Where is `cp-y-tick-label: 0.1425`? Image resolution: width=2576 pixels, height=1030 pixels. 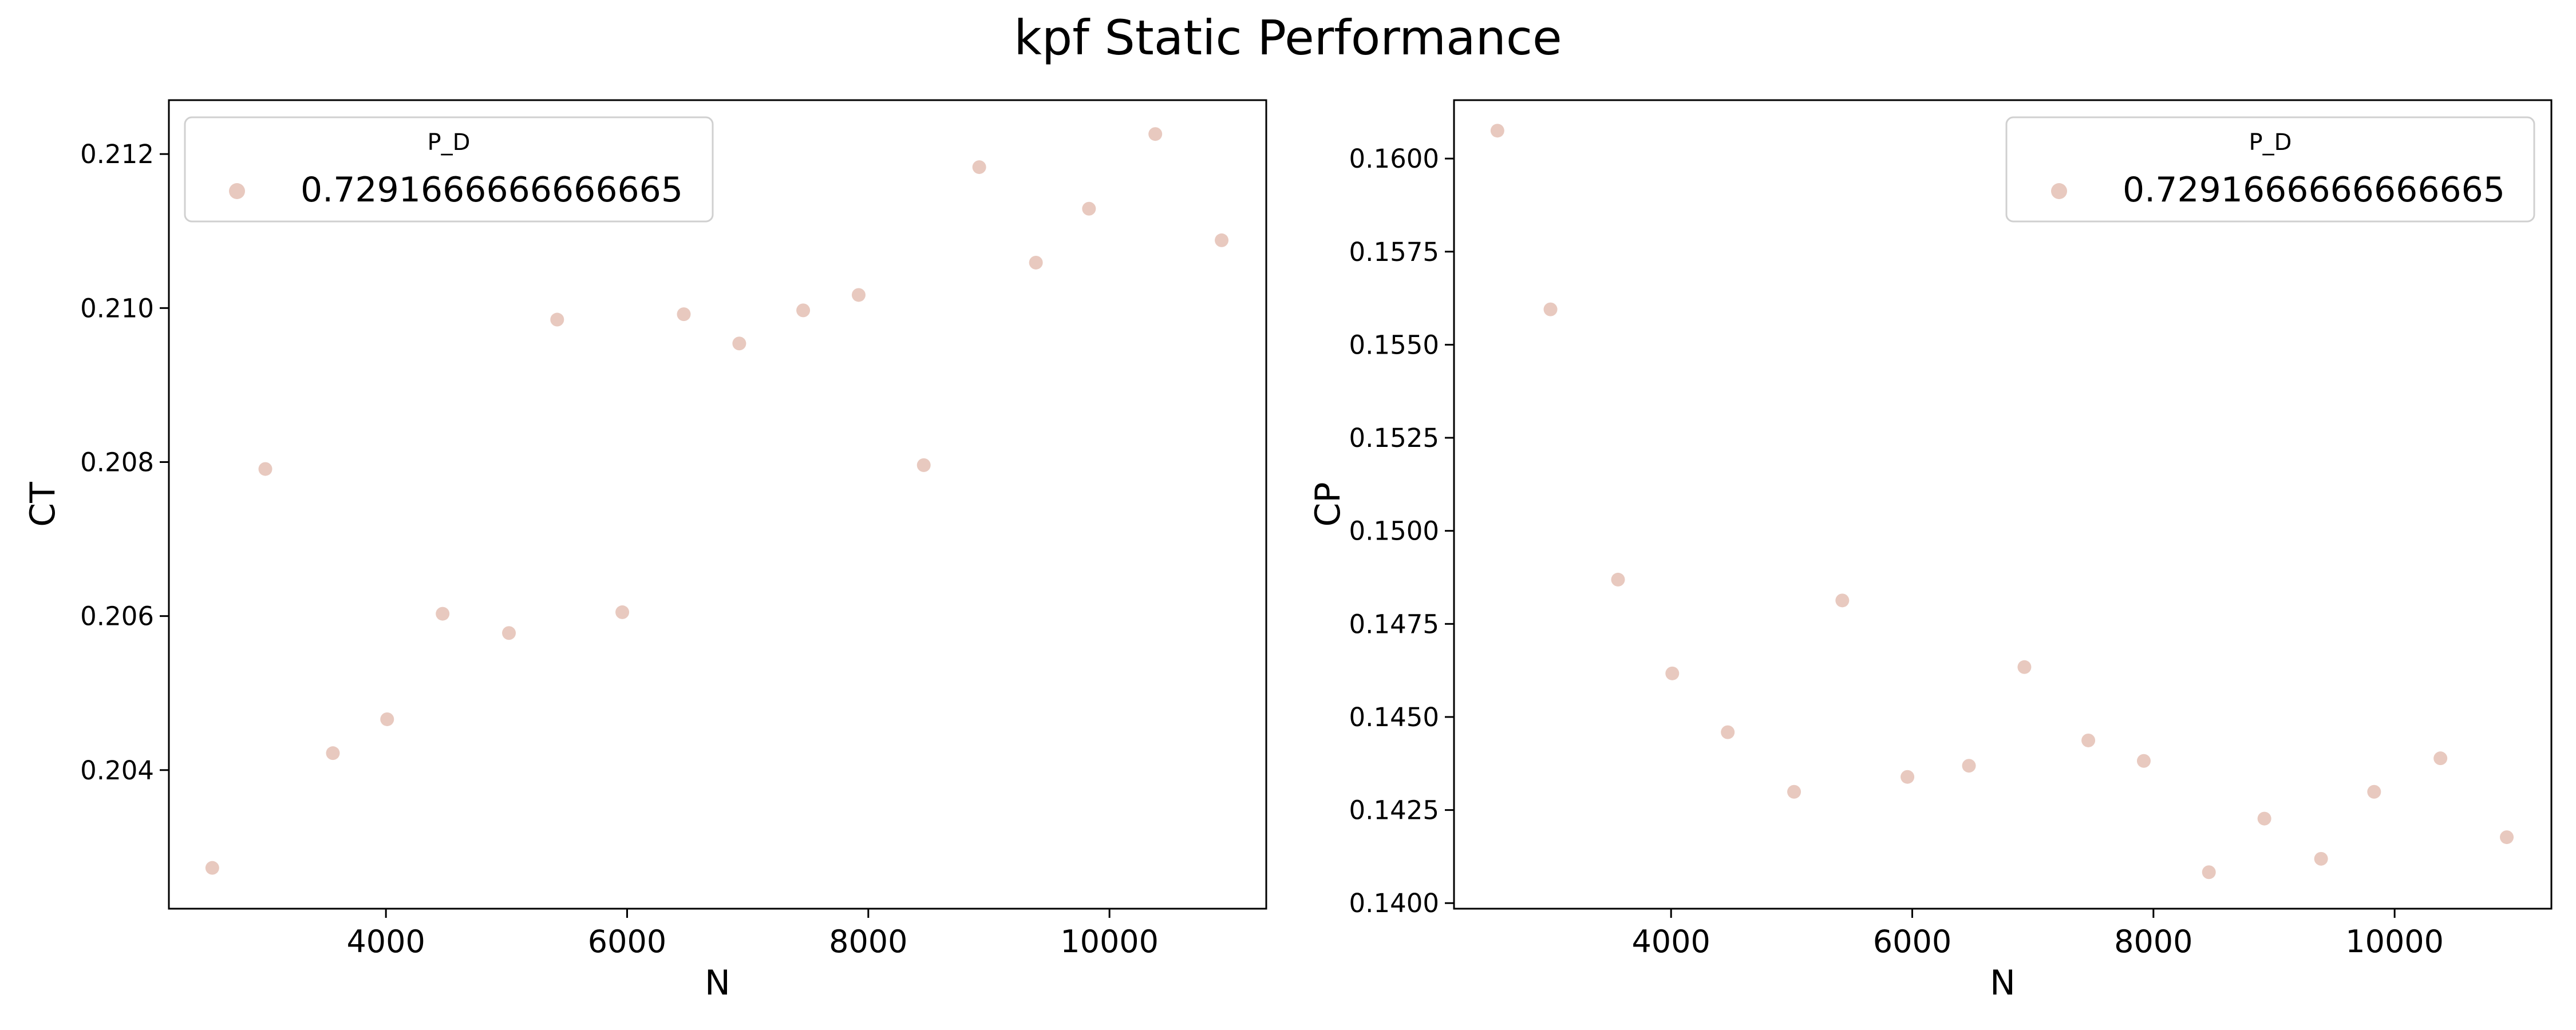
cp-y-tick-label: 0.1425 is located at coordinates (1394, 810).